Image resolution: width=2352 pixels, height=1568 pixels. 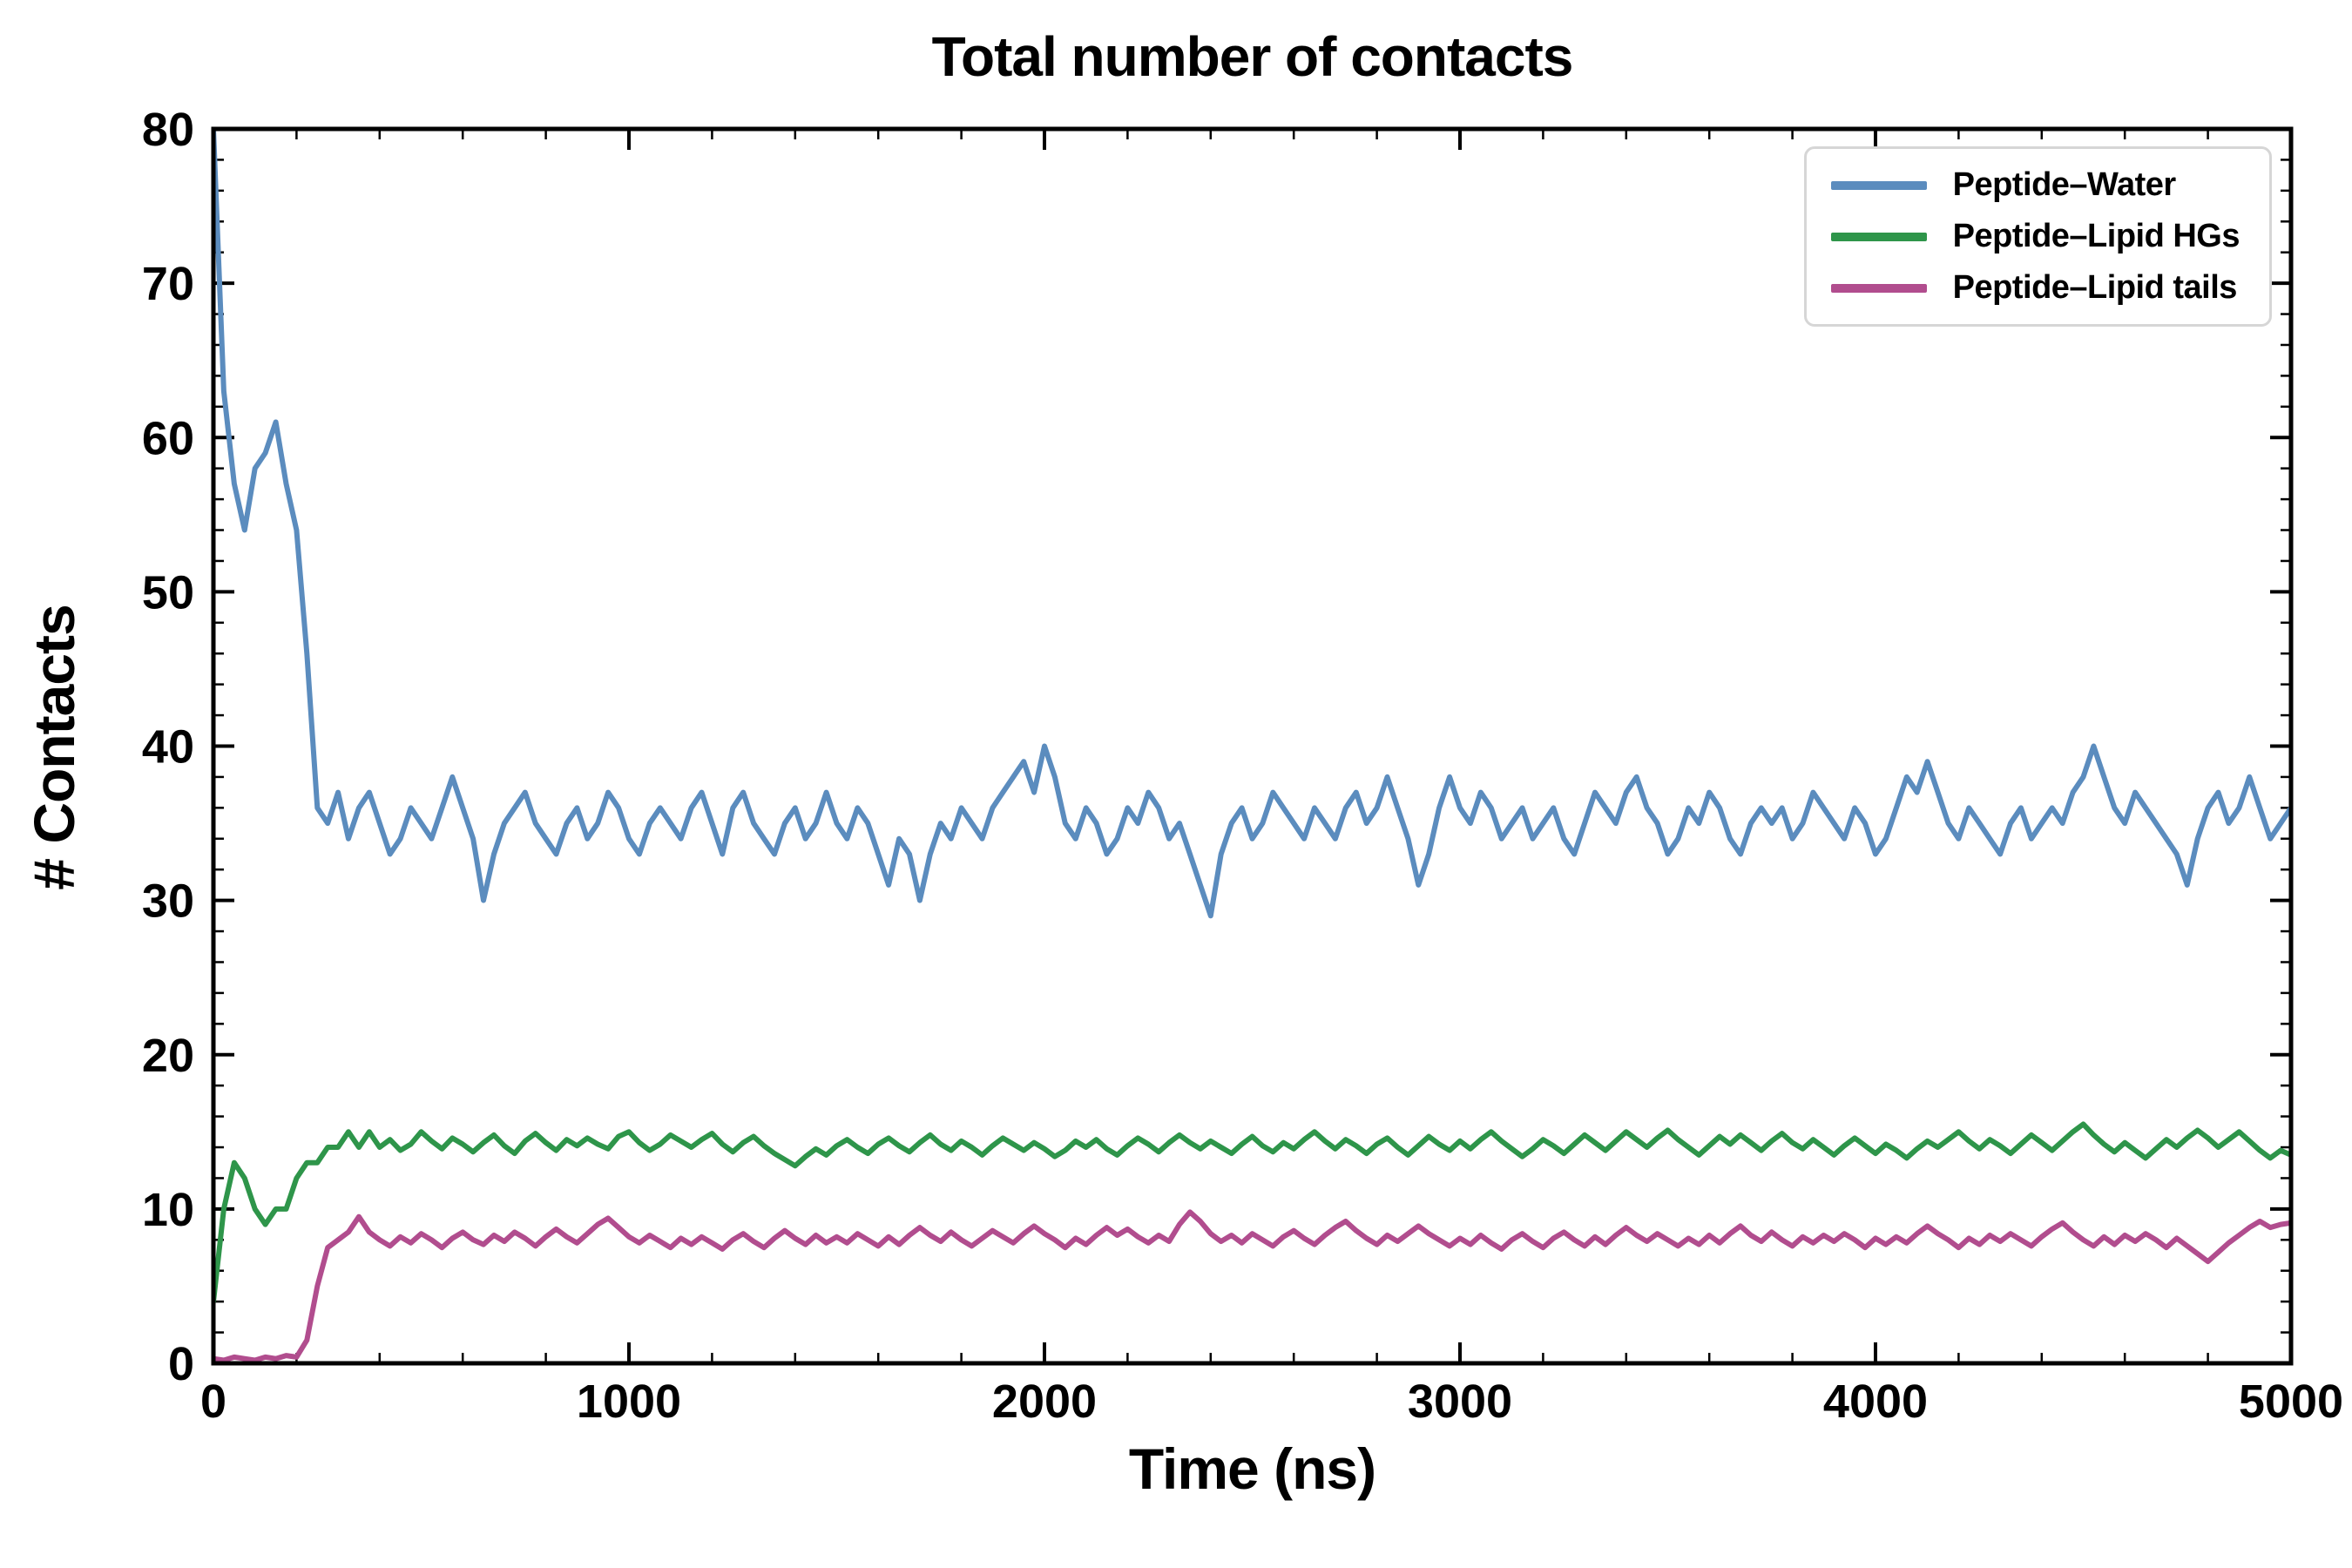 What do you see at coordinates (168, 901) in the screenshot?
I see `y-tick-label: 30` at bounding box center [168, 901].